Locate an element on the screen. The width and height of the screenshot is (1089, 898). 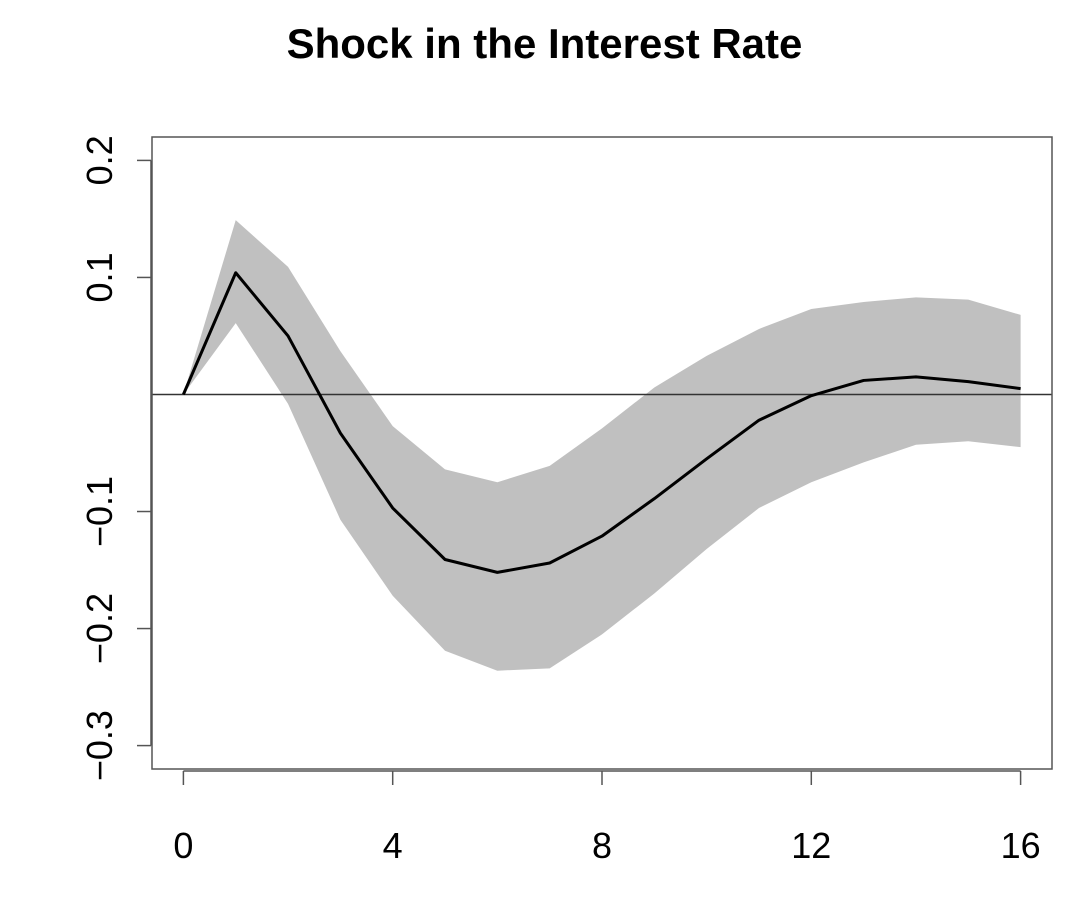
y-tick-label: 0.1 is located at coordinates (99, 277).